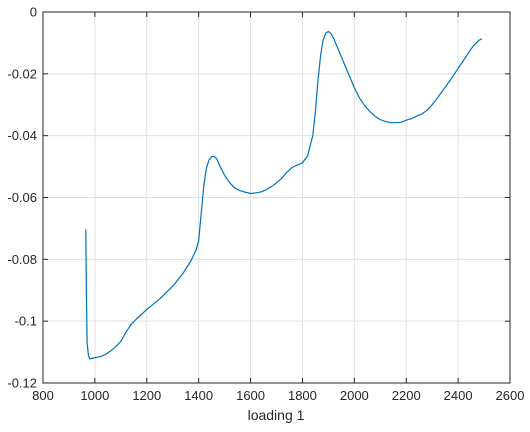 This screenshot has height=432, width=530. Describe the element at coordinates (198, 395) in the screenshot. I see `x-tick-label: 1400` at that location.